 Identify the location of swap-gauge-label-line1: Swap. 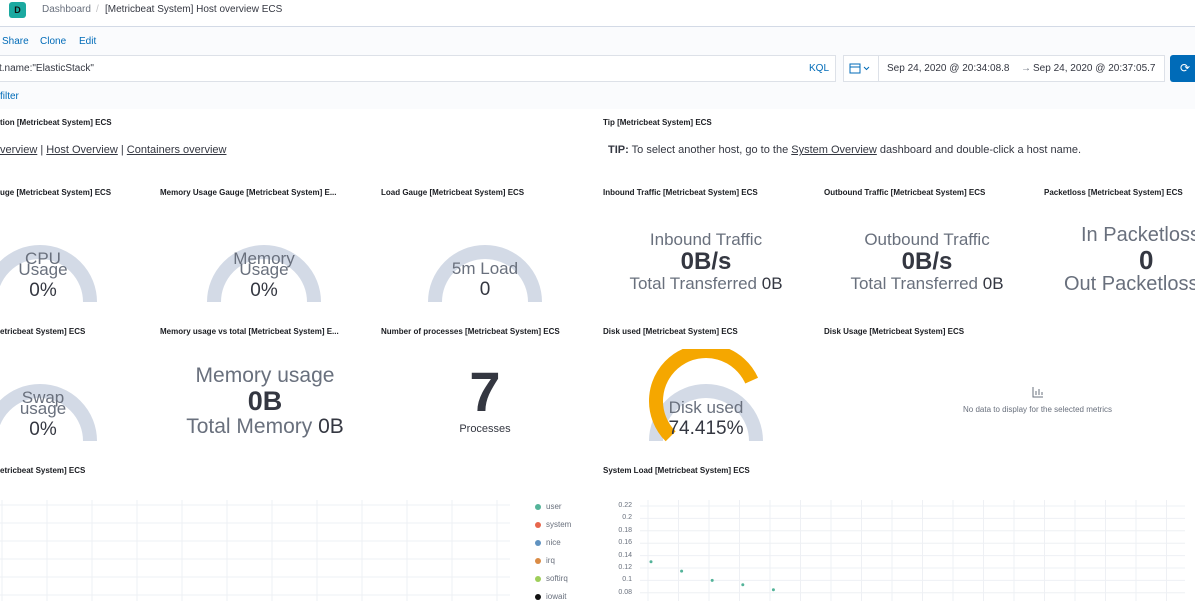
(43, 397).